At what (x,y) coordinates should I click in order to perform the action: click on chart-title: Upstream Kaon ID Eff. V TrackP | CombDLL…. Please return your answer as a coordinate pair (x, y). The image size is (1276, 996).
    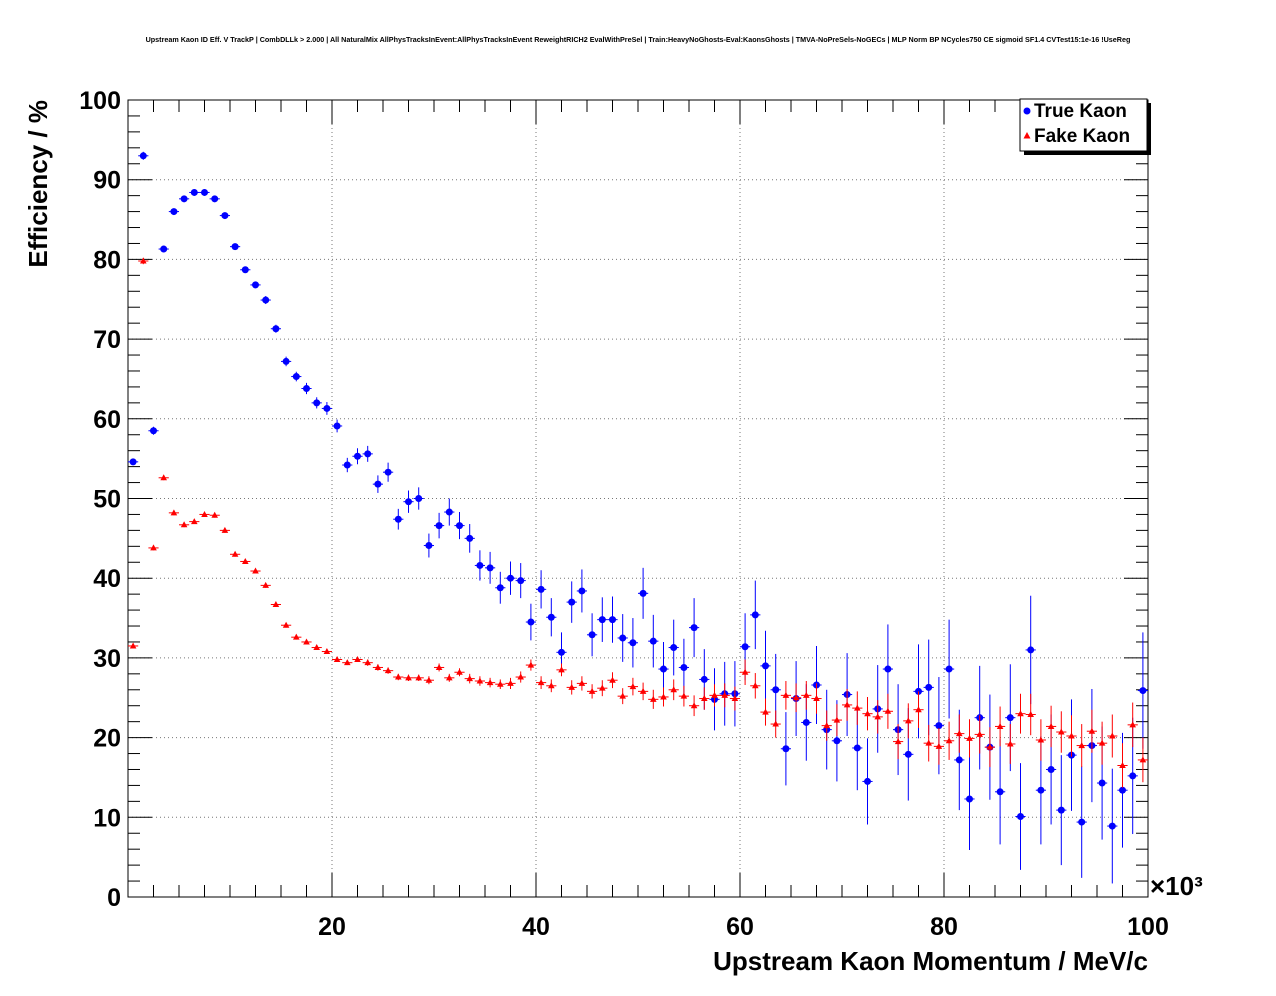
    Looking at the image, I should click on (638, 39).